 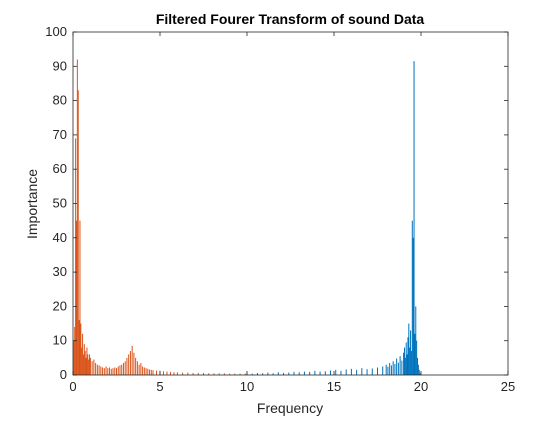 What do you see at coordinates (60, 237) in the screenshot?
I see `y-tick-label: 40` at bounding box center [60, 237].